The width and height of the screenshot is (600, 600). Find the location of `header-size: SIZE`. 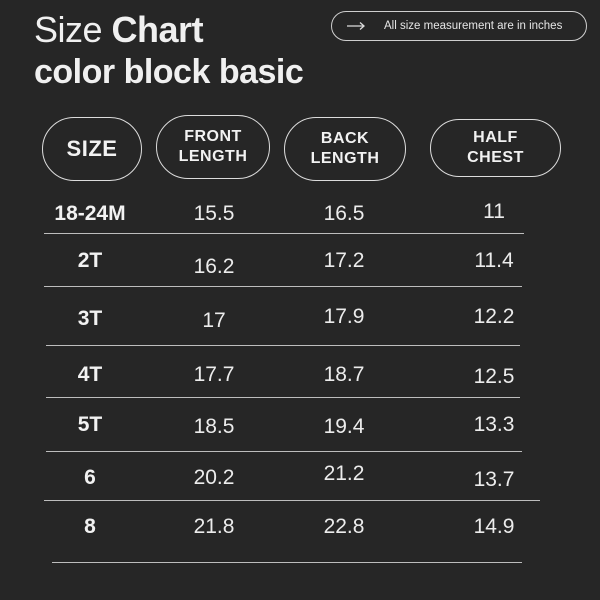

header-size: SIZE is located at coordinates (92, 149).